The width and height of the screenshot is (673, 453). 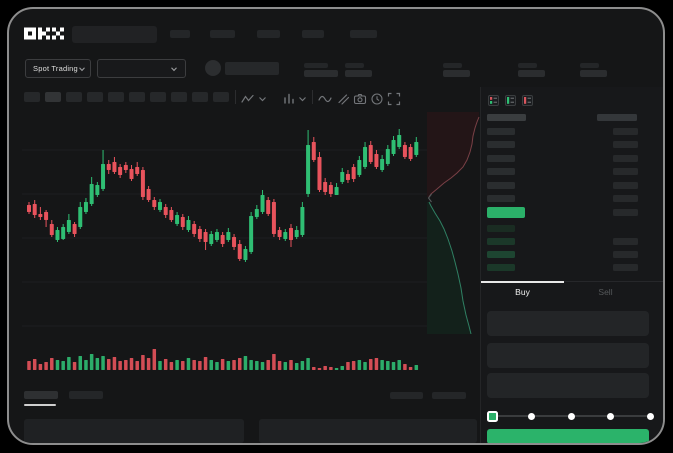 I want to click on last-price-placeholder, so click(x=252, y=68).